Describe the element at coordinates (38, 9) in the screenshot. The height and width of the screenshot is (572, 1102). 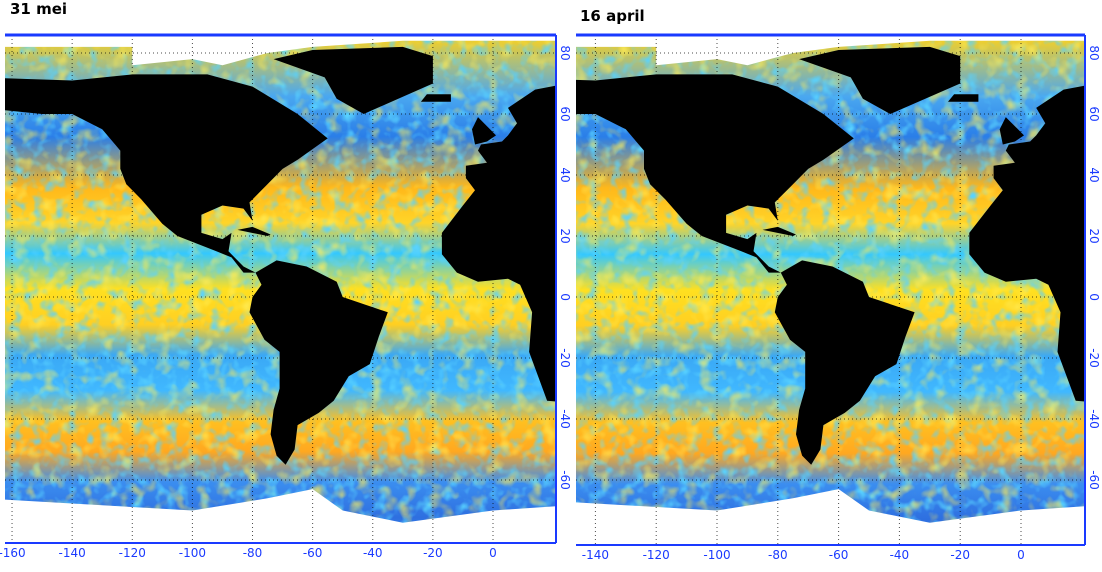
I see `map-title: 31 mei` at that location.